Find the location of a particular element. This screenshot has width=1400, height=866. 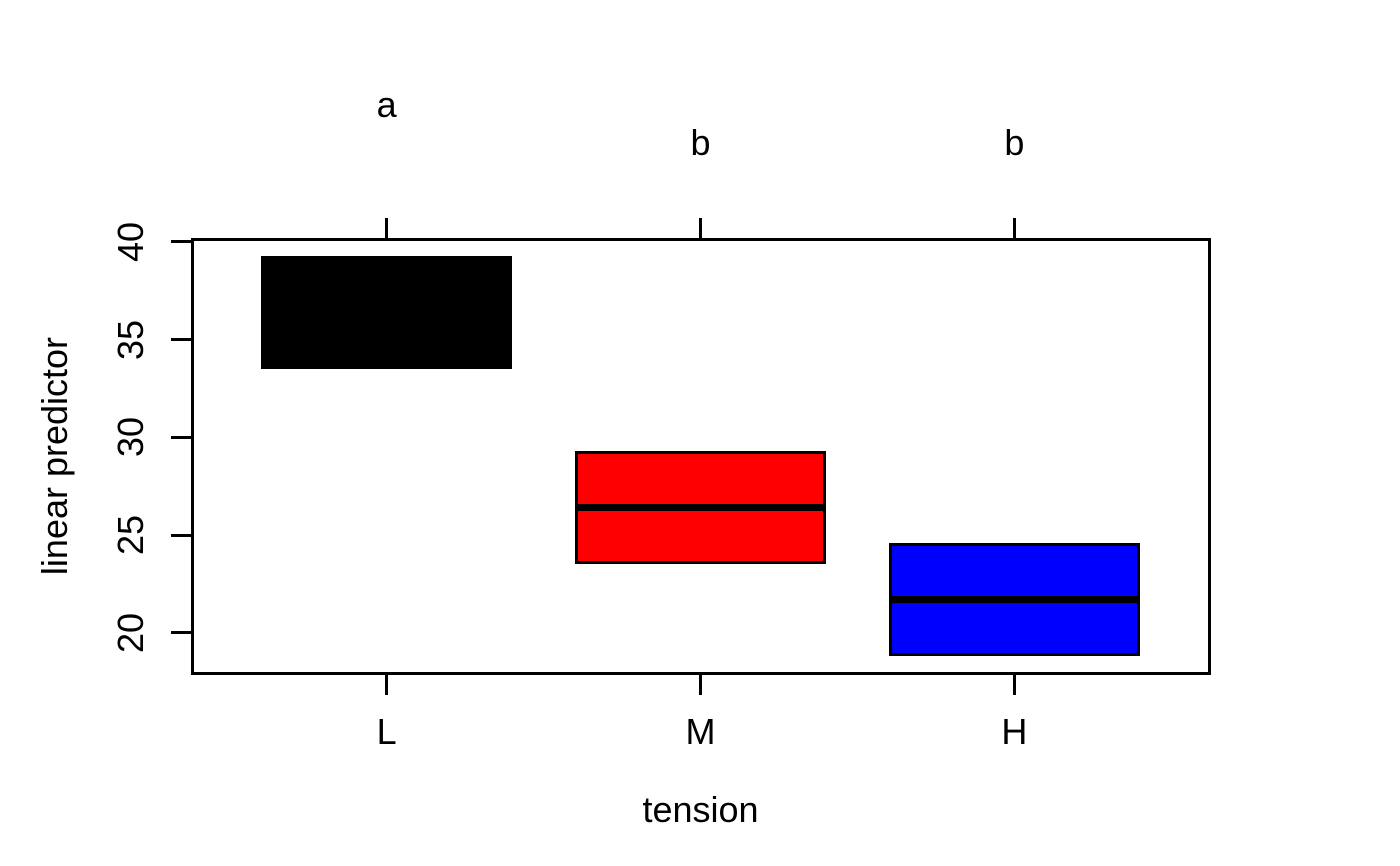

bottom-axis-tick-H is located at coordinates (1014, 684).